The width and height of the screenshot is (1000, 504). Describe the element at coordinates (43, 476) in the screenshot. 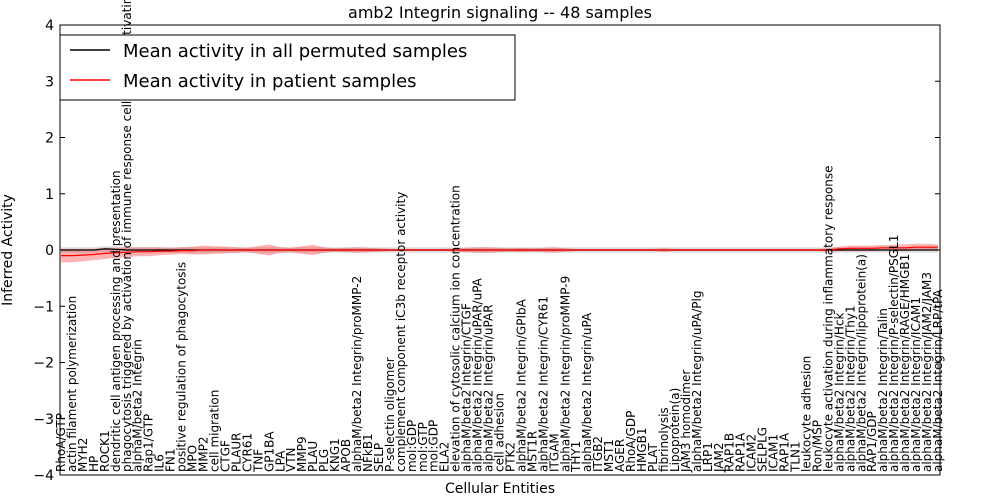

I see `y-tick-label: −4` at that location.